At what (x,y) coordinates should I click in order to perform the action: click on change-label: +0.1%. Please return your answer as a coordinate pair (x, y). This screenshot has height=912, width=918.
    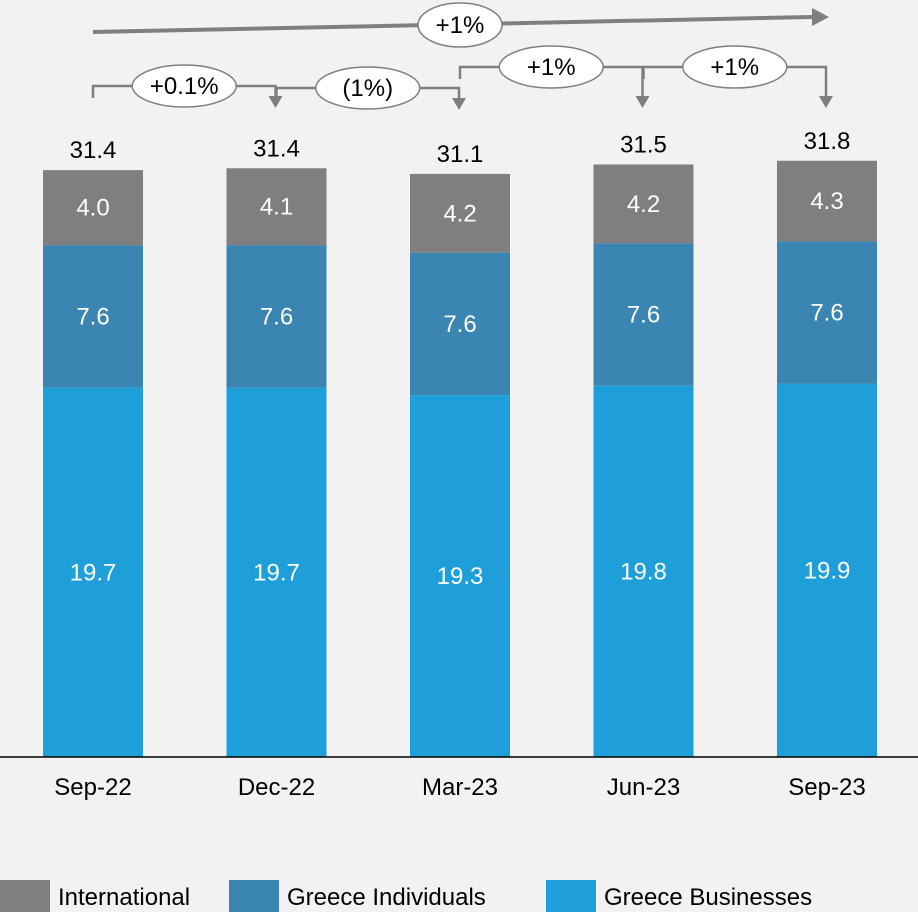
    Looking at the image, I should click on (184, 86).